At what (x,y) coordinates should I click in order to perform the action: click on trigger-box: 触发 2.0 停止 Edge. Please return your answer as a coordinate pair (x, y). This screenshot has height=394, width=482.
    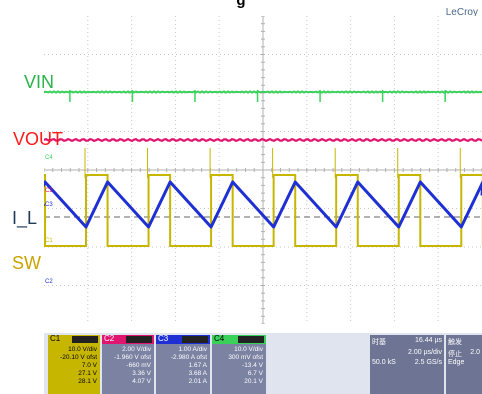
    Looking at the image, I should click on (464, 364).